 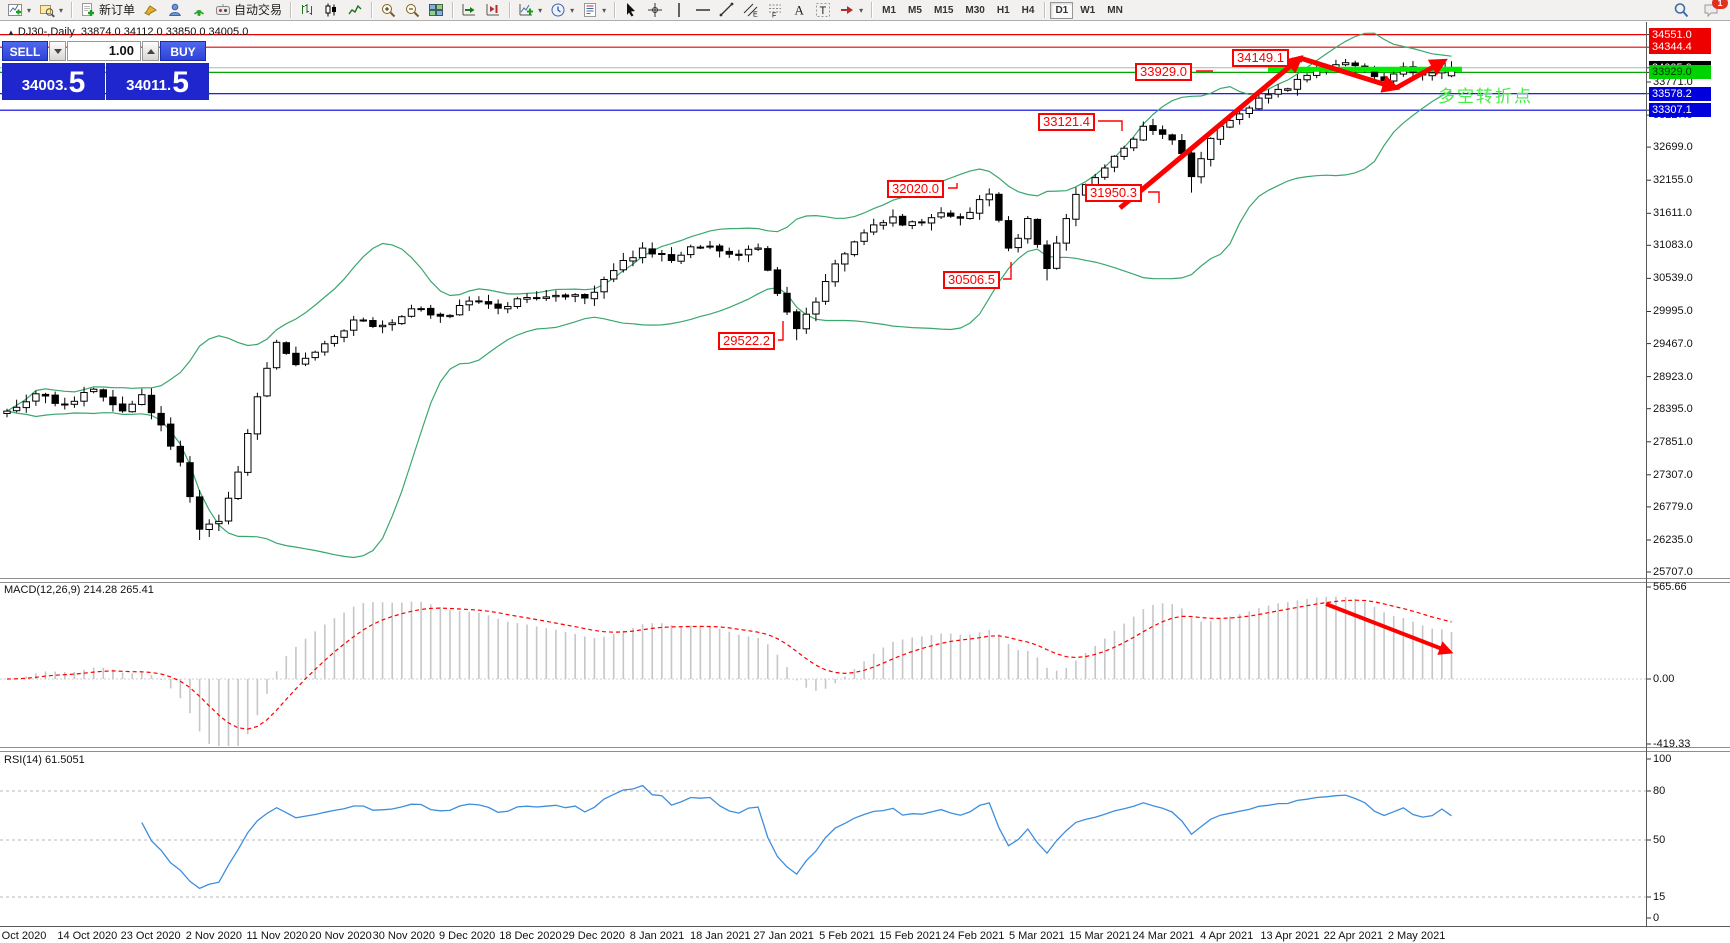 I want to click on new-order-button: 新订单, so click(x=107, y=10).